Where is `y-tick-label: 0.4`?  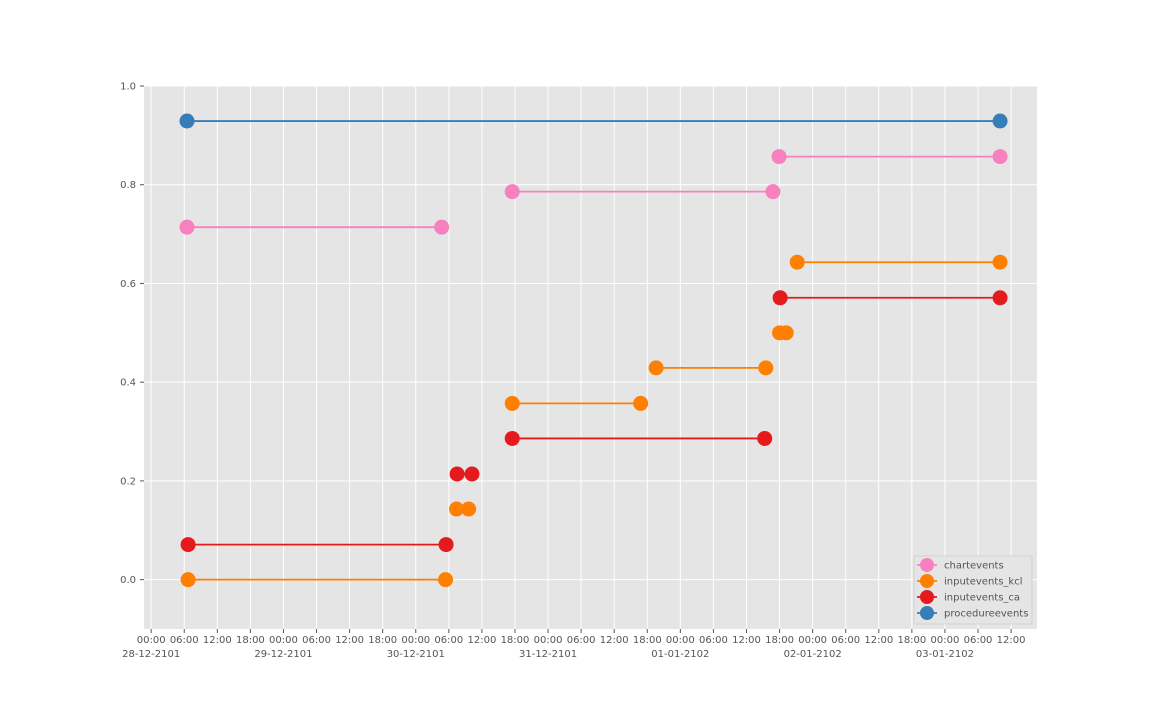
y-tick-label: 0.4 is located at coordinates (128, 383).